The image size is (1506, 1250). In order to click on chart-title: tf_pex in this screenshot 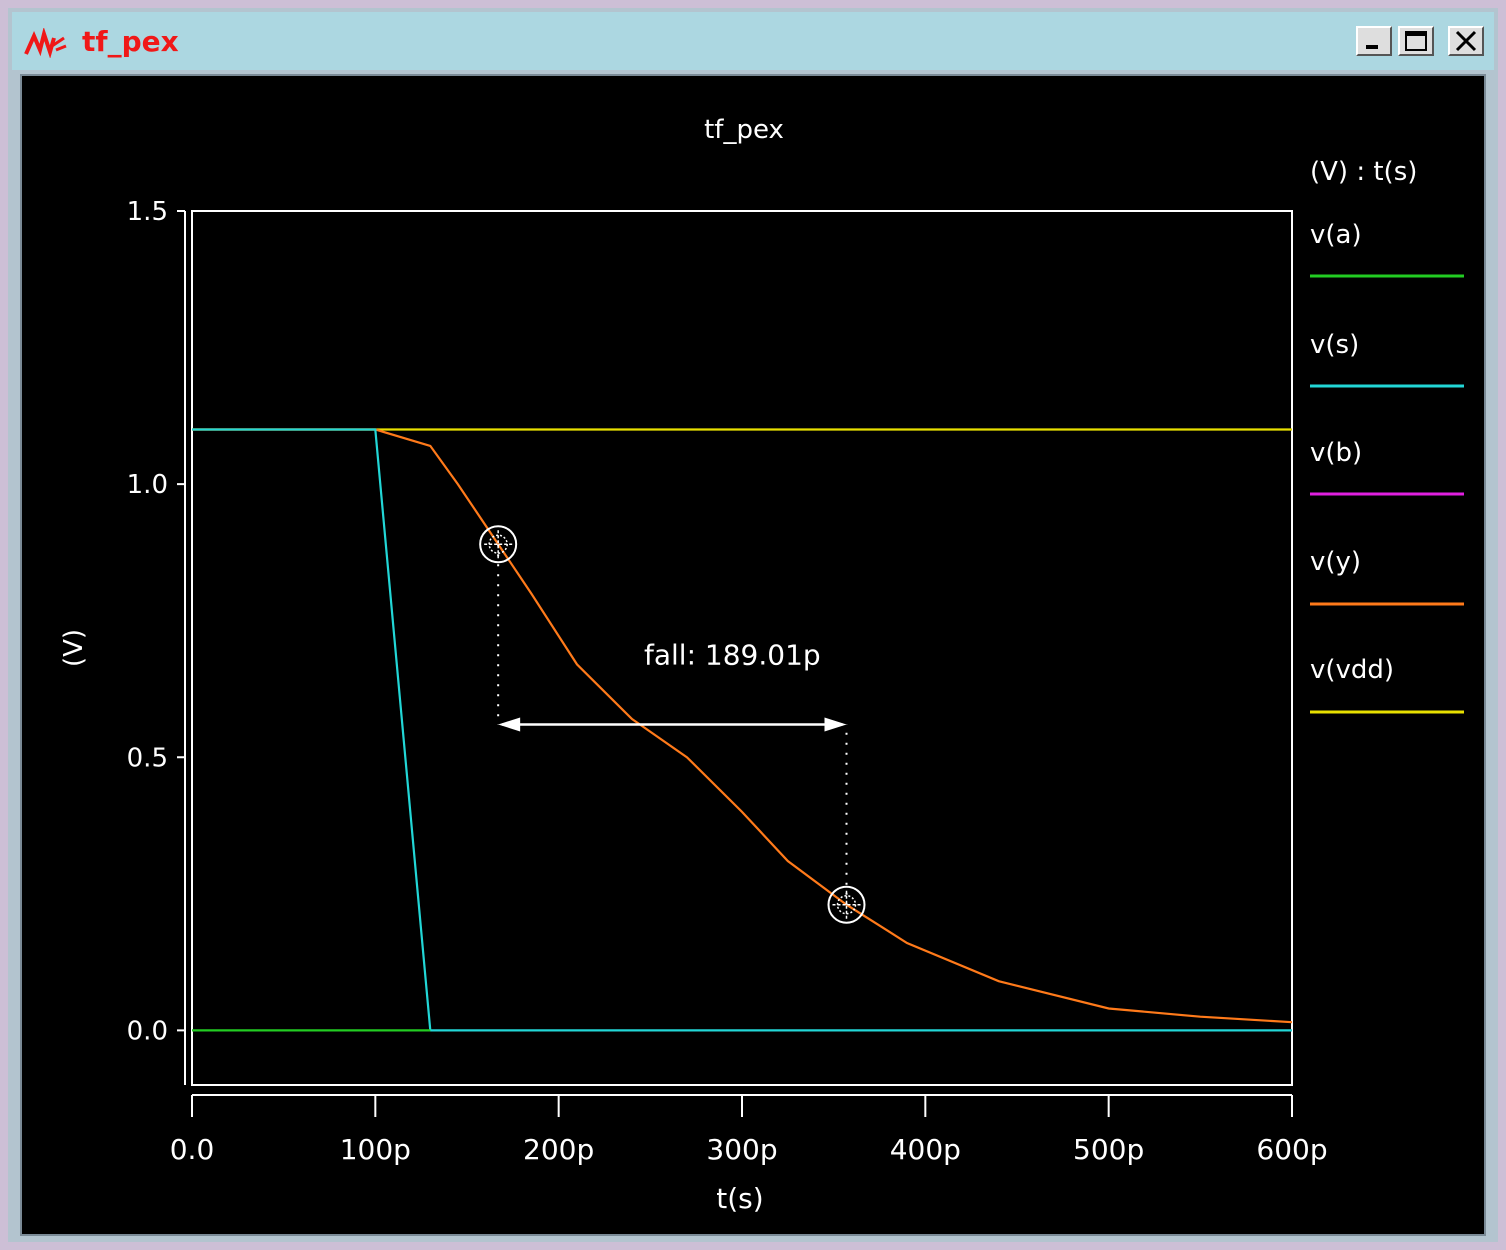, I will do `click(744, 130)`.